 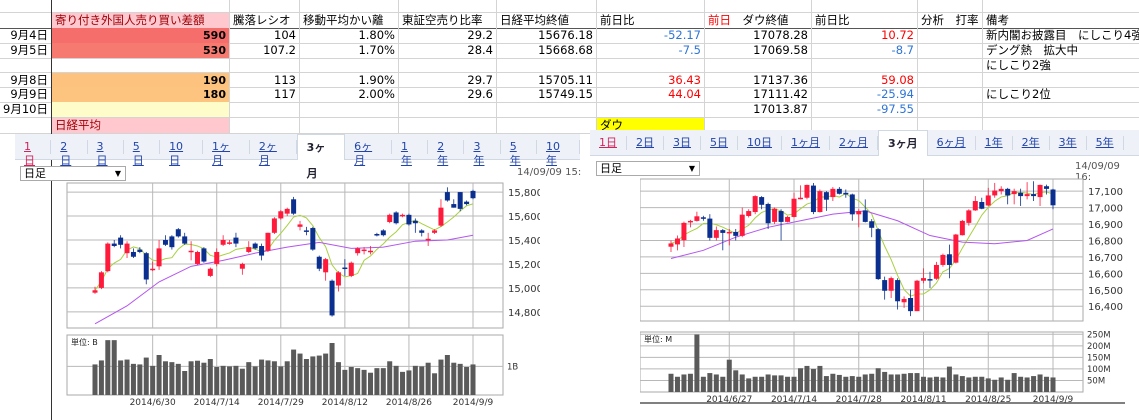 What do you see at coordinates (262, 20) in the screenshot?
I see `header-advance-decline-ratio: 騰落レシオ` at bounding box center [262, 20].